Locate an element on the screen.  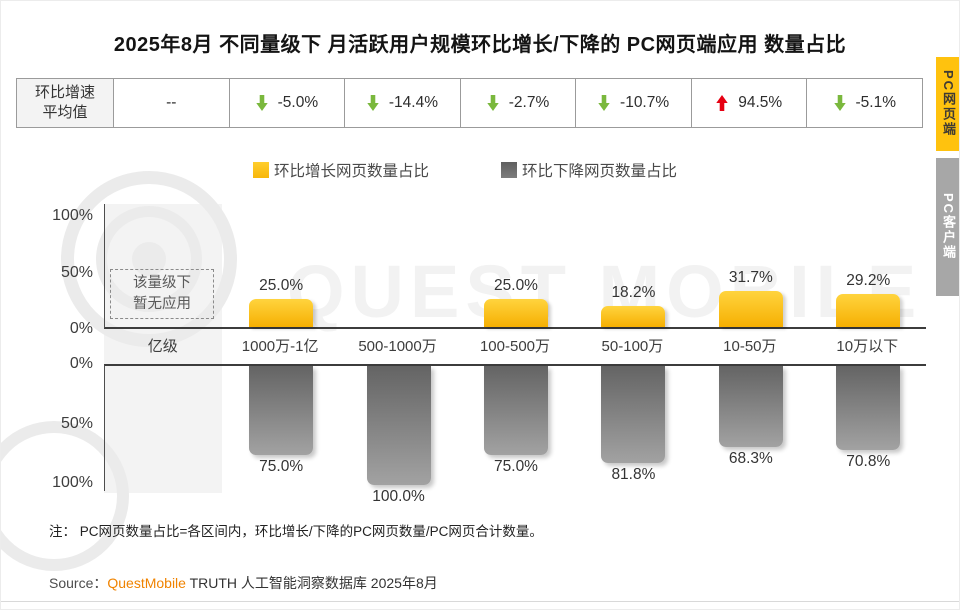
legend-item-growth: 环比增长网页数量占比 is located at coordinates (340, 170).